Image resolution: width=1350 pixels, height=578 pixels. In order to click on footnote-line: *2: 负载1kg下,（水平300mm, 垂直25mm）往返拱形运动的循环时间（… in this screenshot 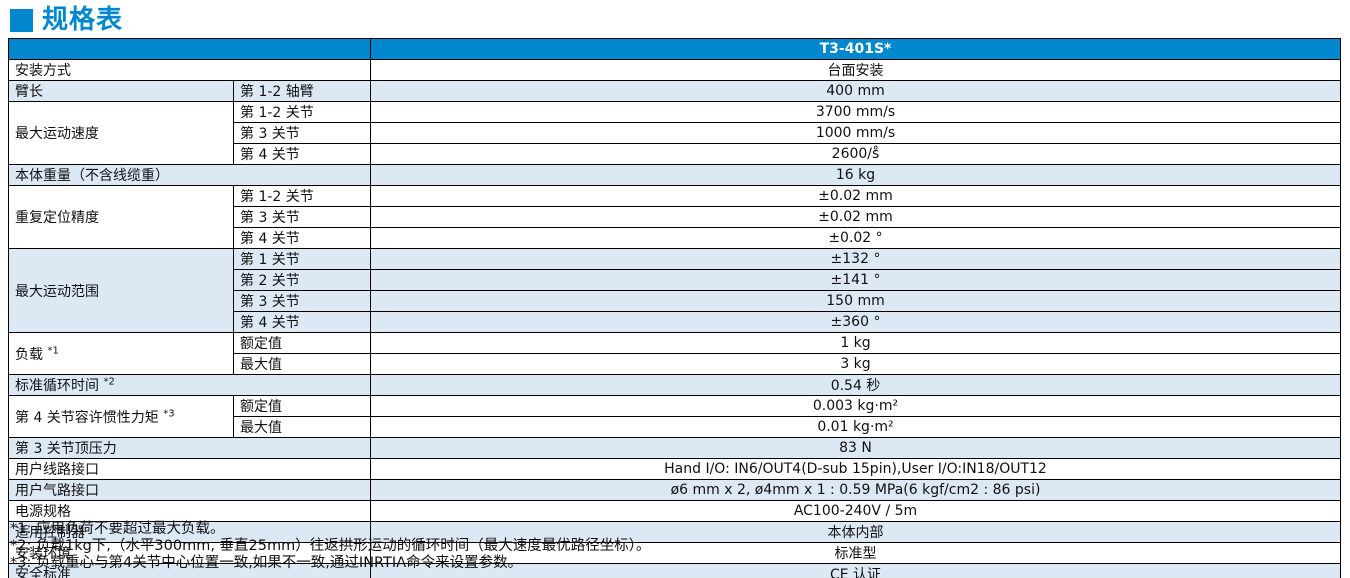, I will do `click(330, 545)`.